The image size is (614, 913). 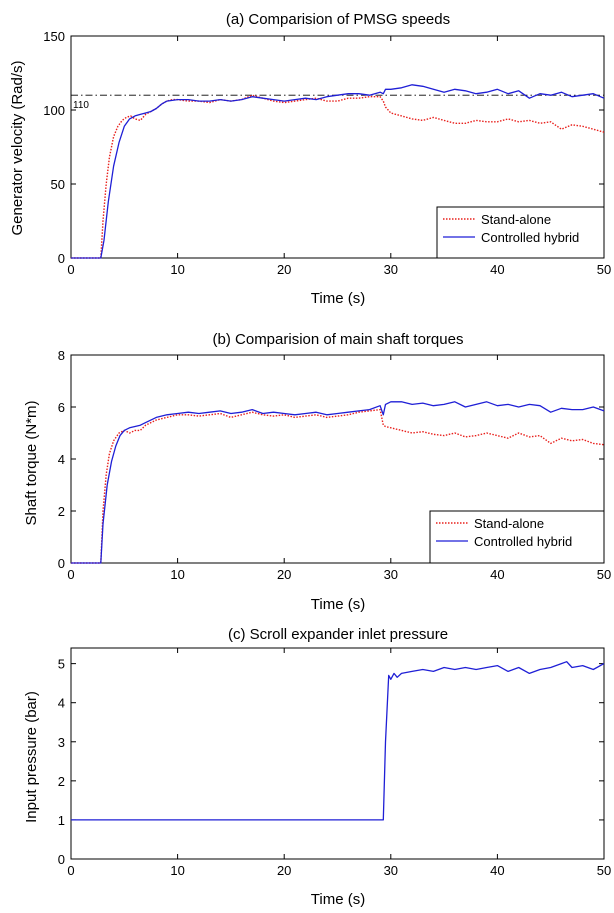 What do you see at coordinates (61, 664) in the screenshot?
I see `chart-c-ytick-label: 5` at bounding box center [61, 664].